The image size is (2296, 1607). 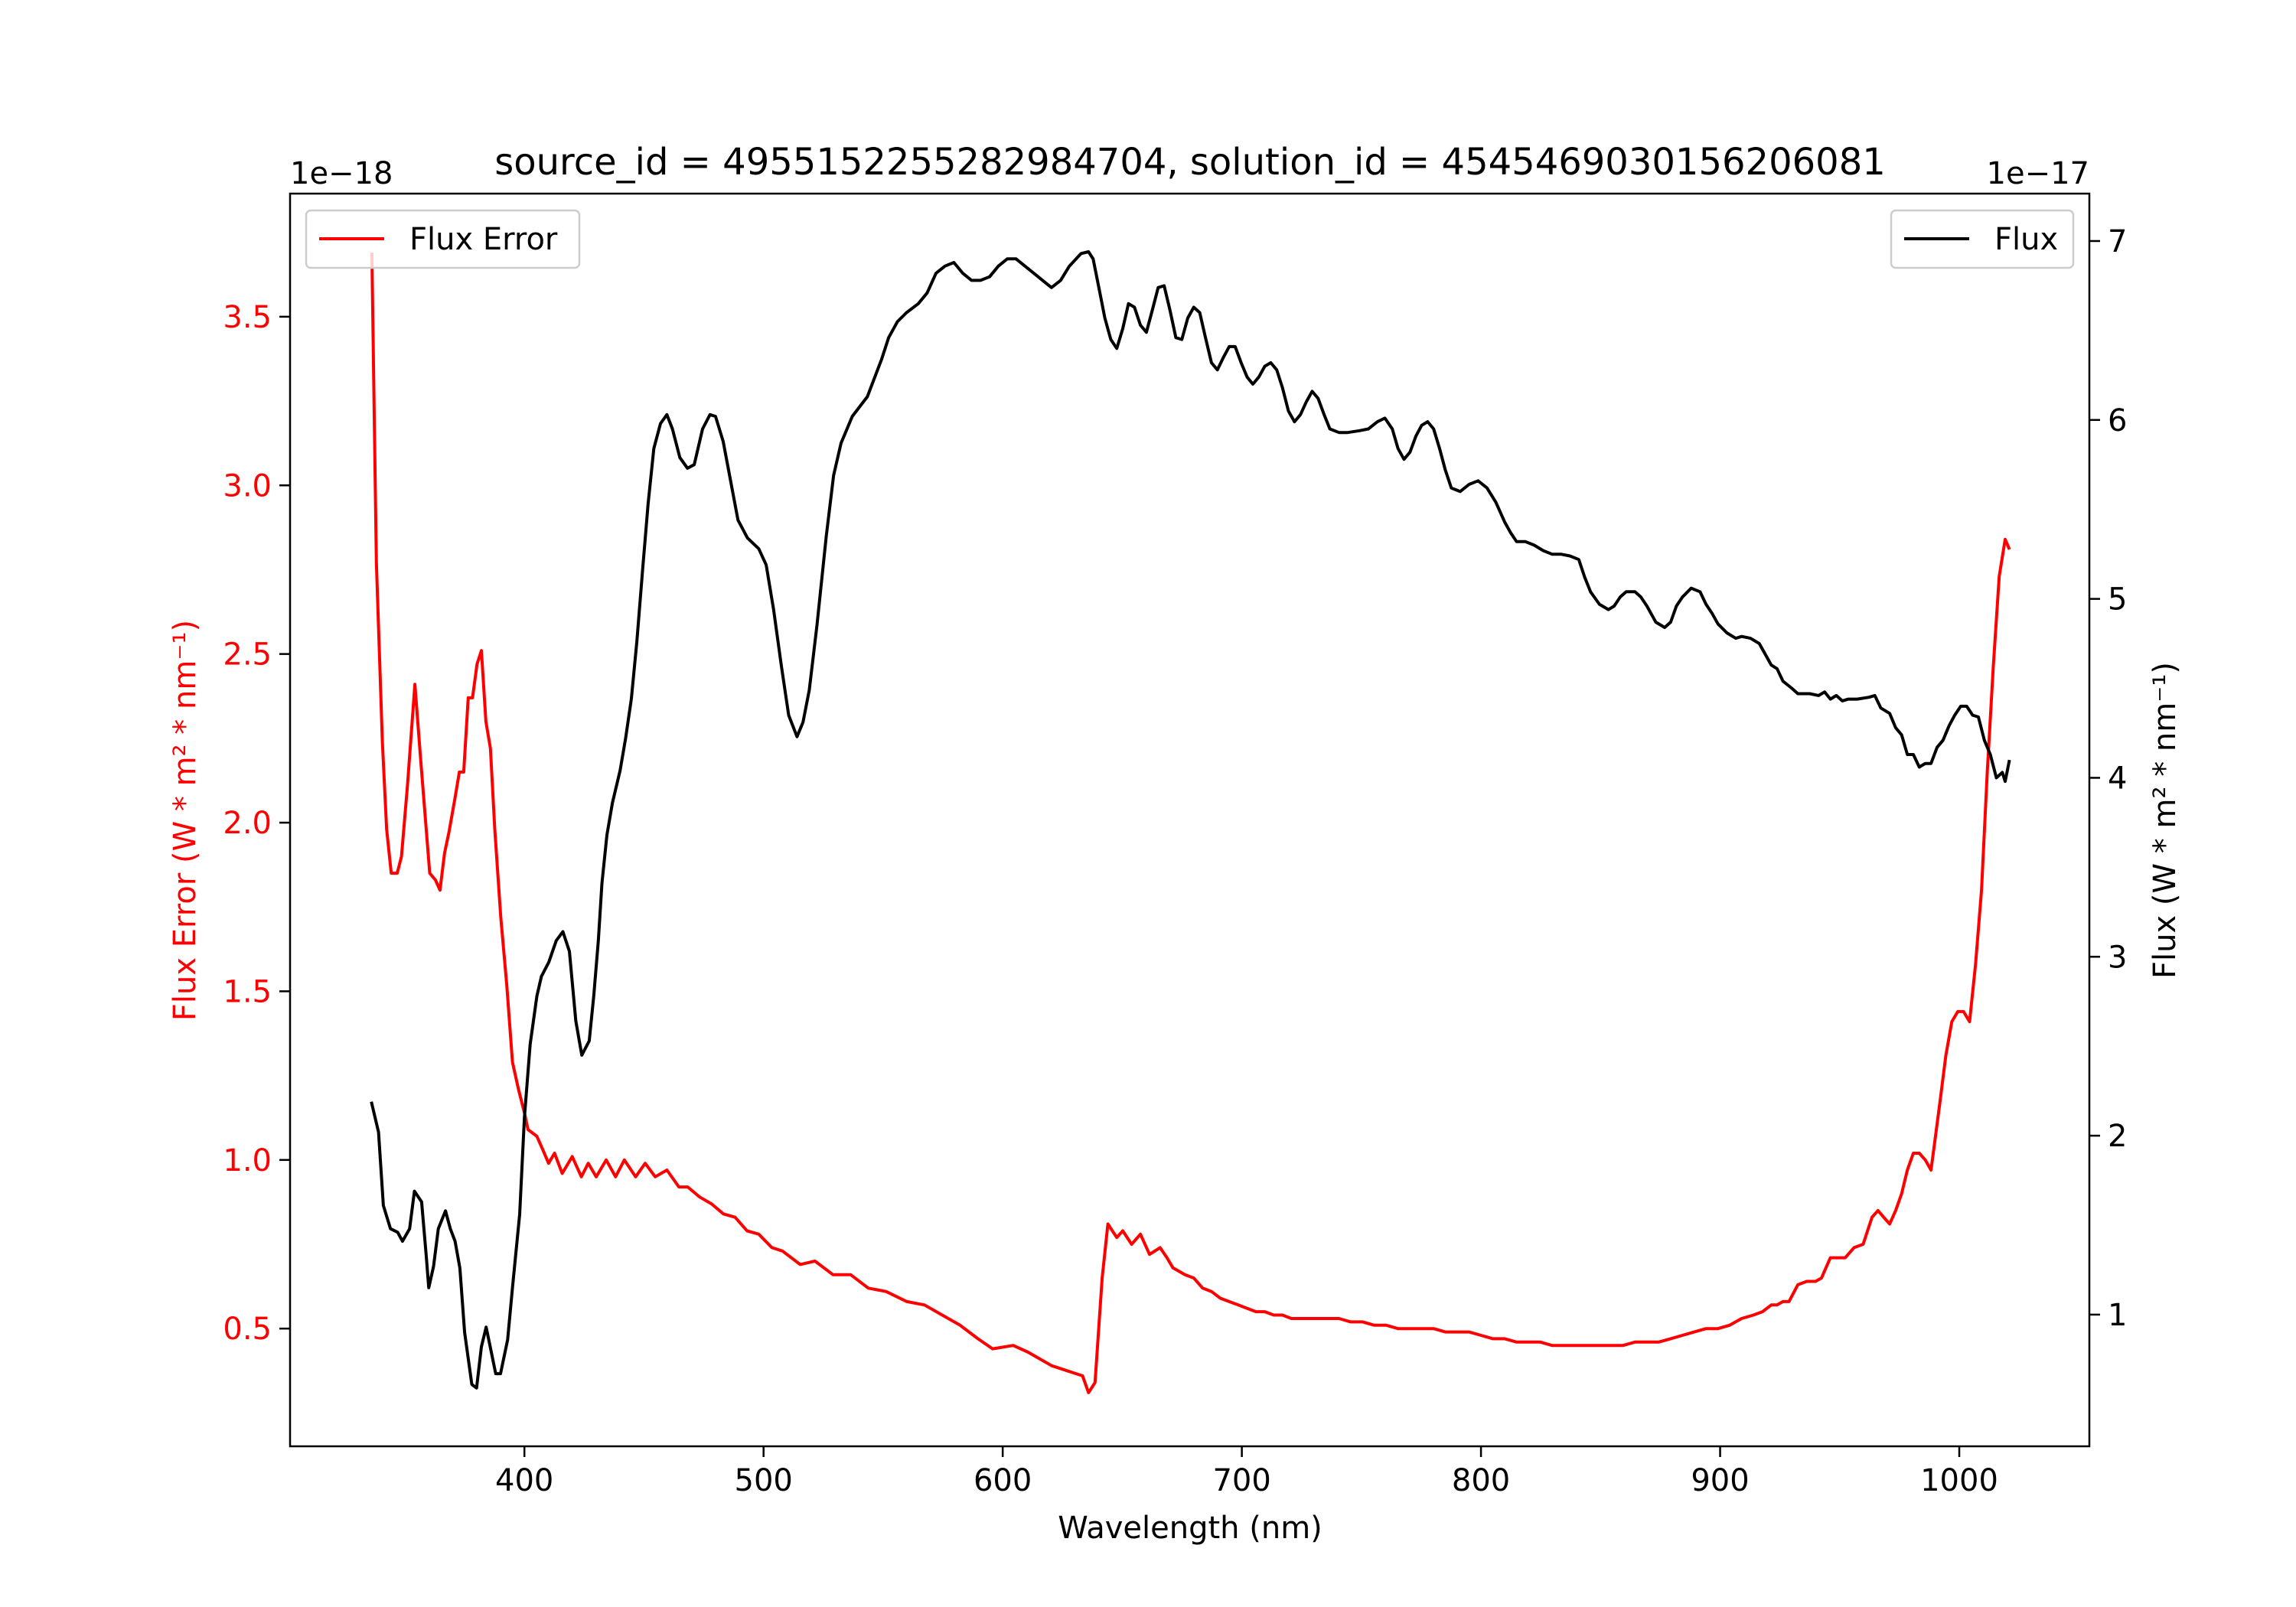 I want to click on right-y-tick-label: 4, so click(x=2117, y=778).